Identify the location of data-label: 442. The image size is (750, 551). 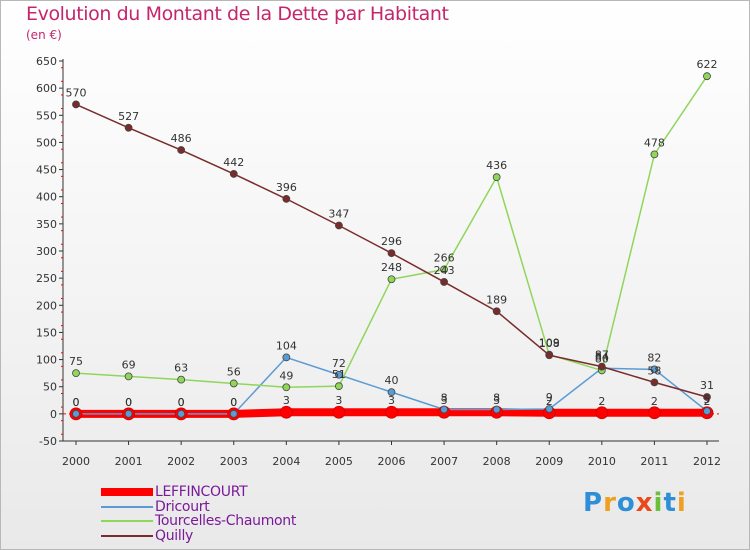
(233, 162).